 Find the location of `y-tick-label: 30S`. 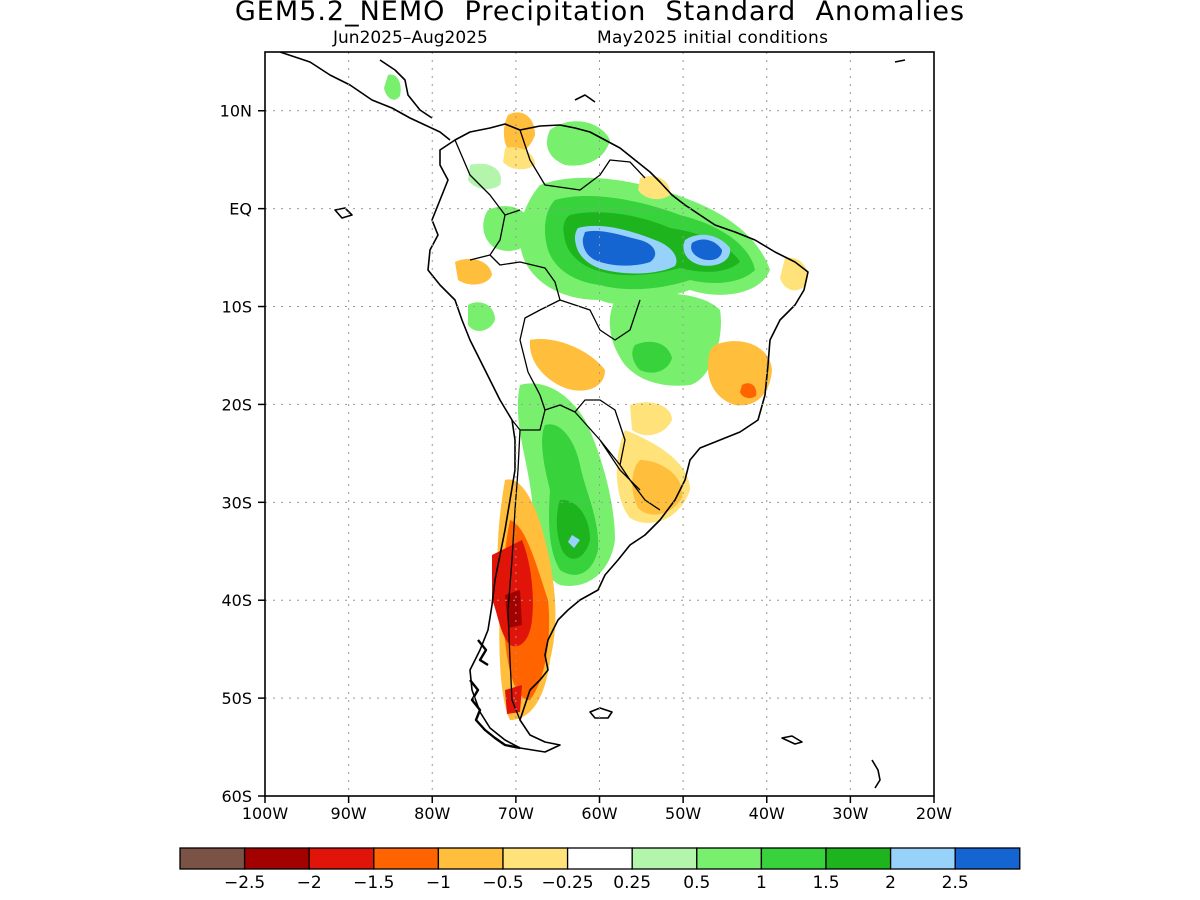

y-tick-label: 30S is located at coordinates (236, 502).